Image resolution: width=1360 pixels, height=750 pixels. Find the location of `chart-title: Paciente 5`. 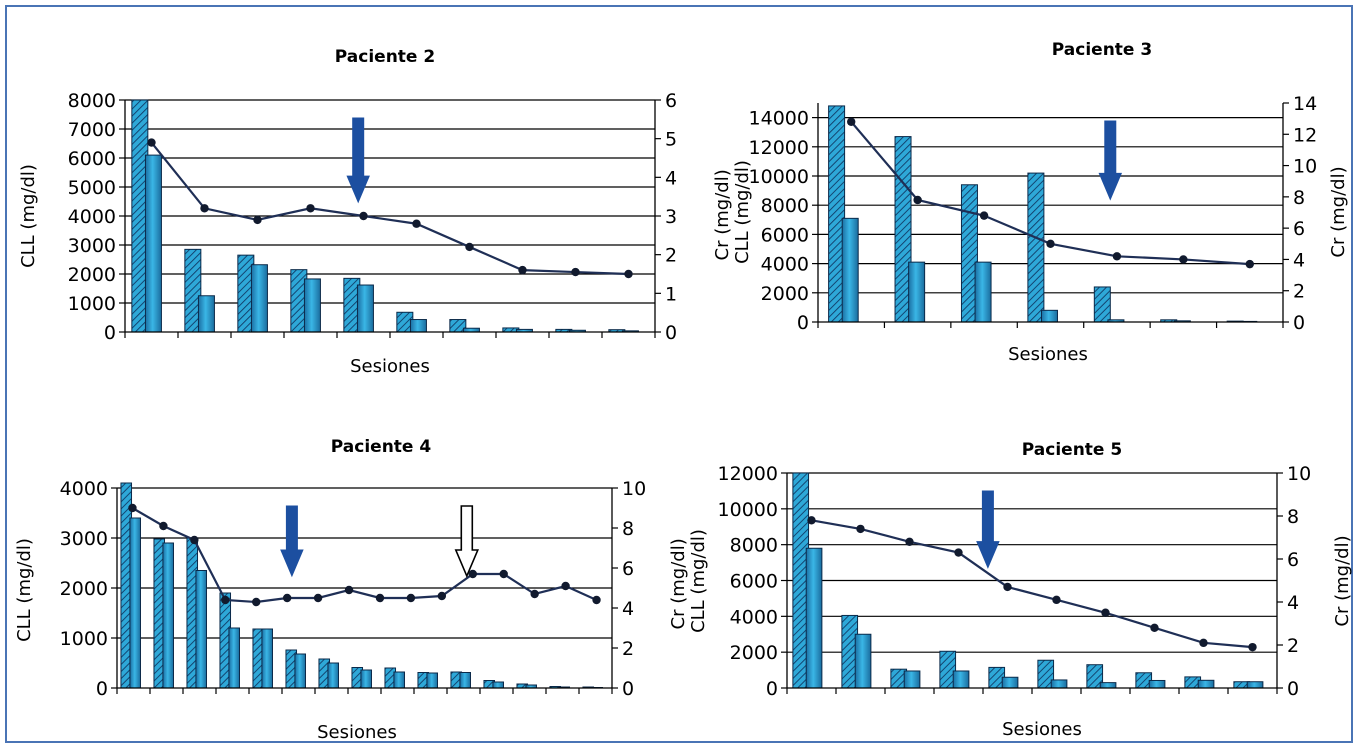

chart-title: Paciente 5 is located at coordinates (1072, 450).